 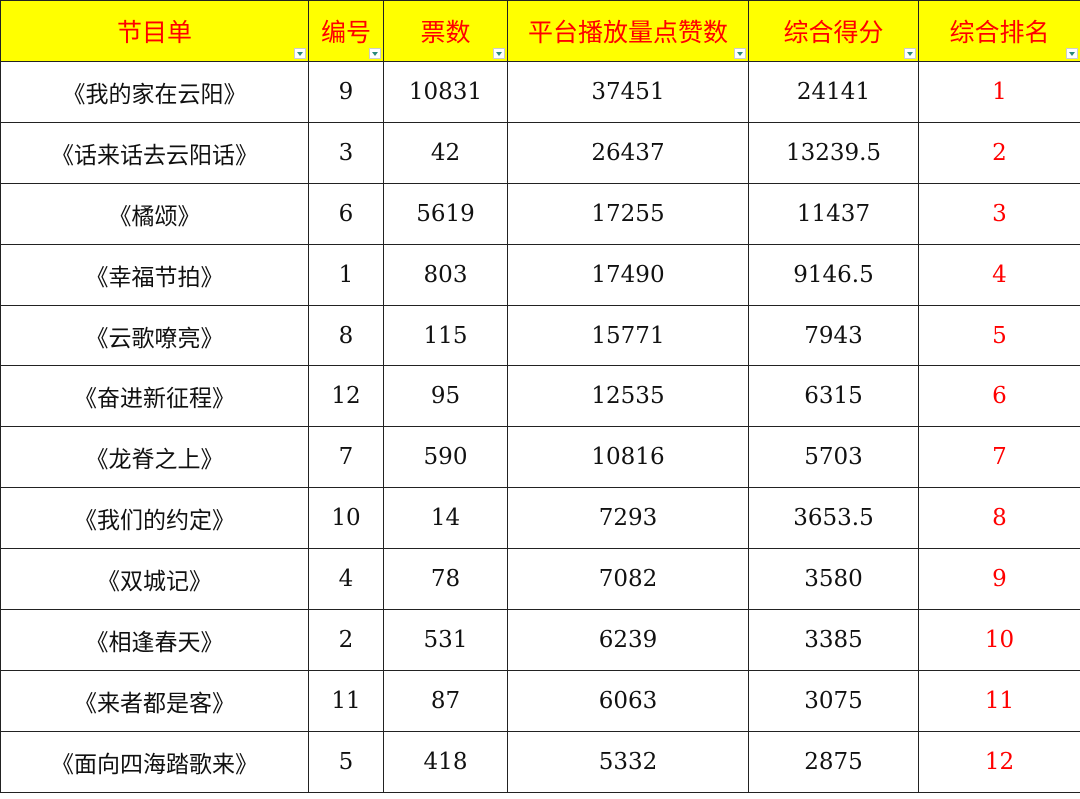 What do you see at coordinates (346, 457) in the screenshot?
I see `cell-number: 7` at bounding box center [346, 457].